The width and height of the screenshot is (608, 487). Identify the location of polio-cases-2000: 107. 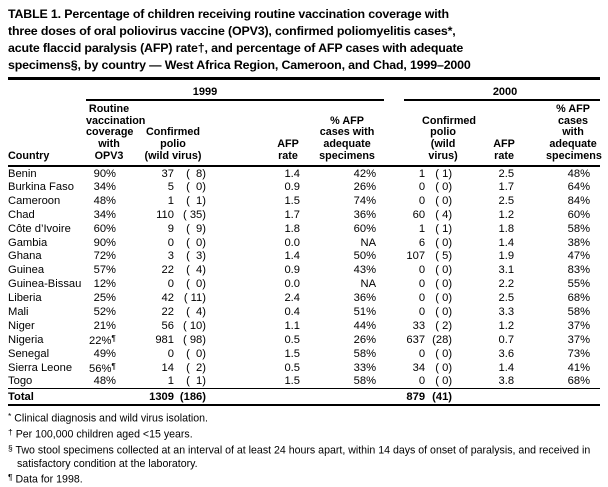
(416, 256).